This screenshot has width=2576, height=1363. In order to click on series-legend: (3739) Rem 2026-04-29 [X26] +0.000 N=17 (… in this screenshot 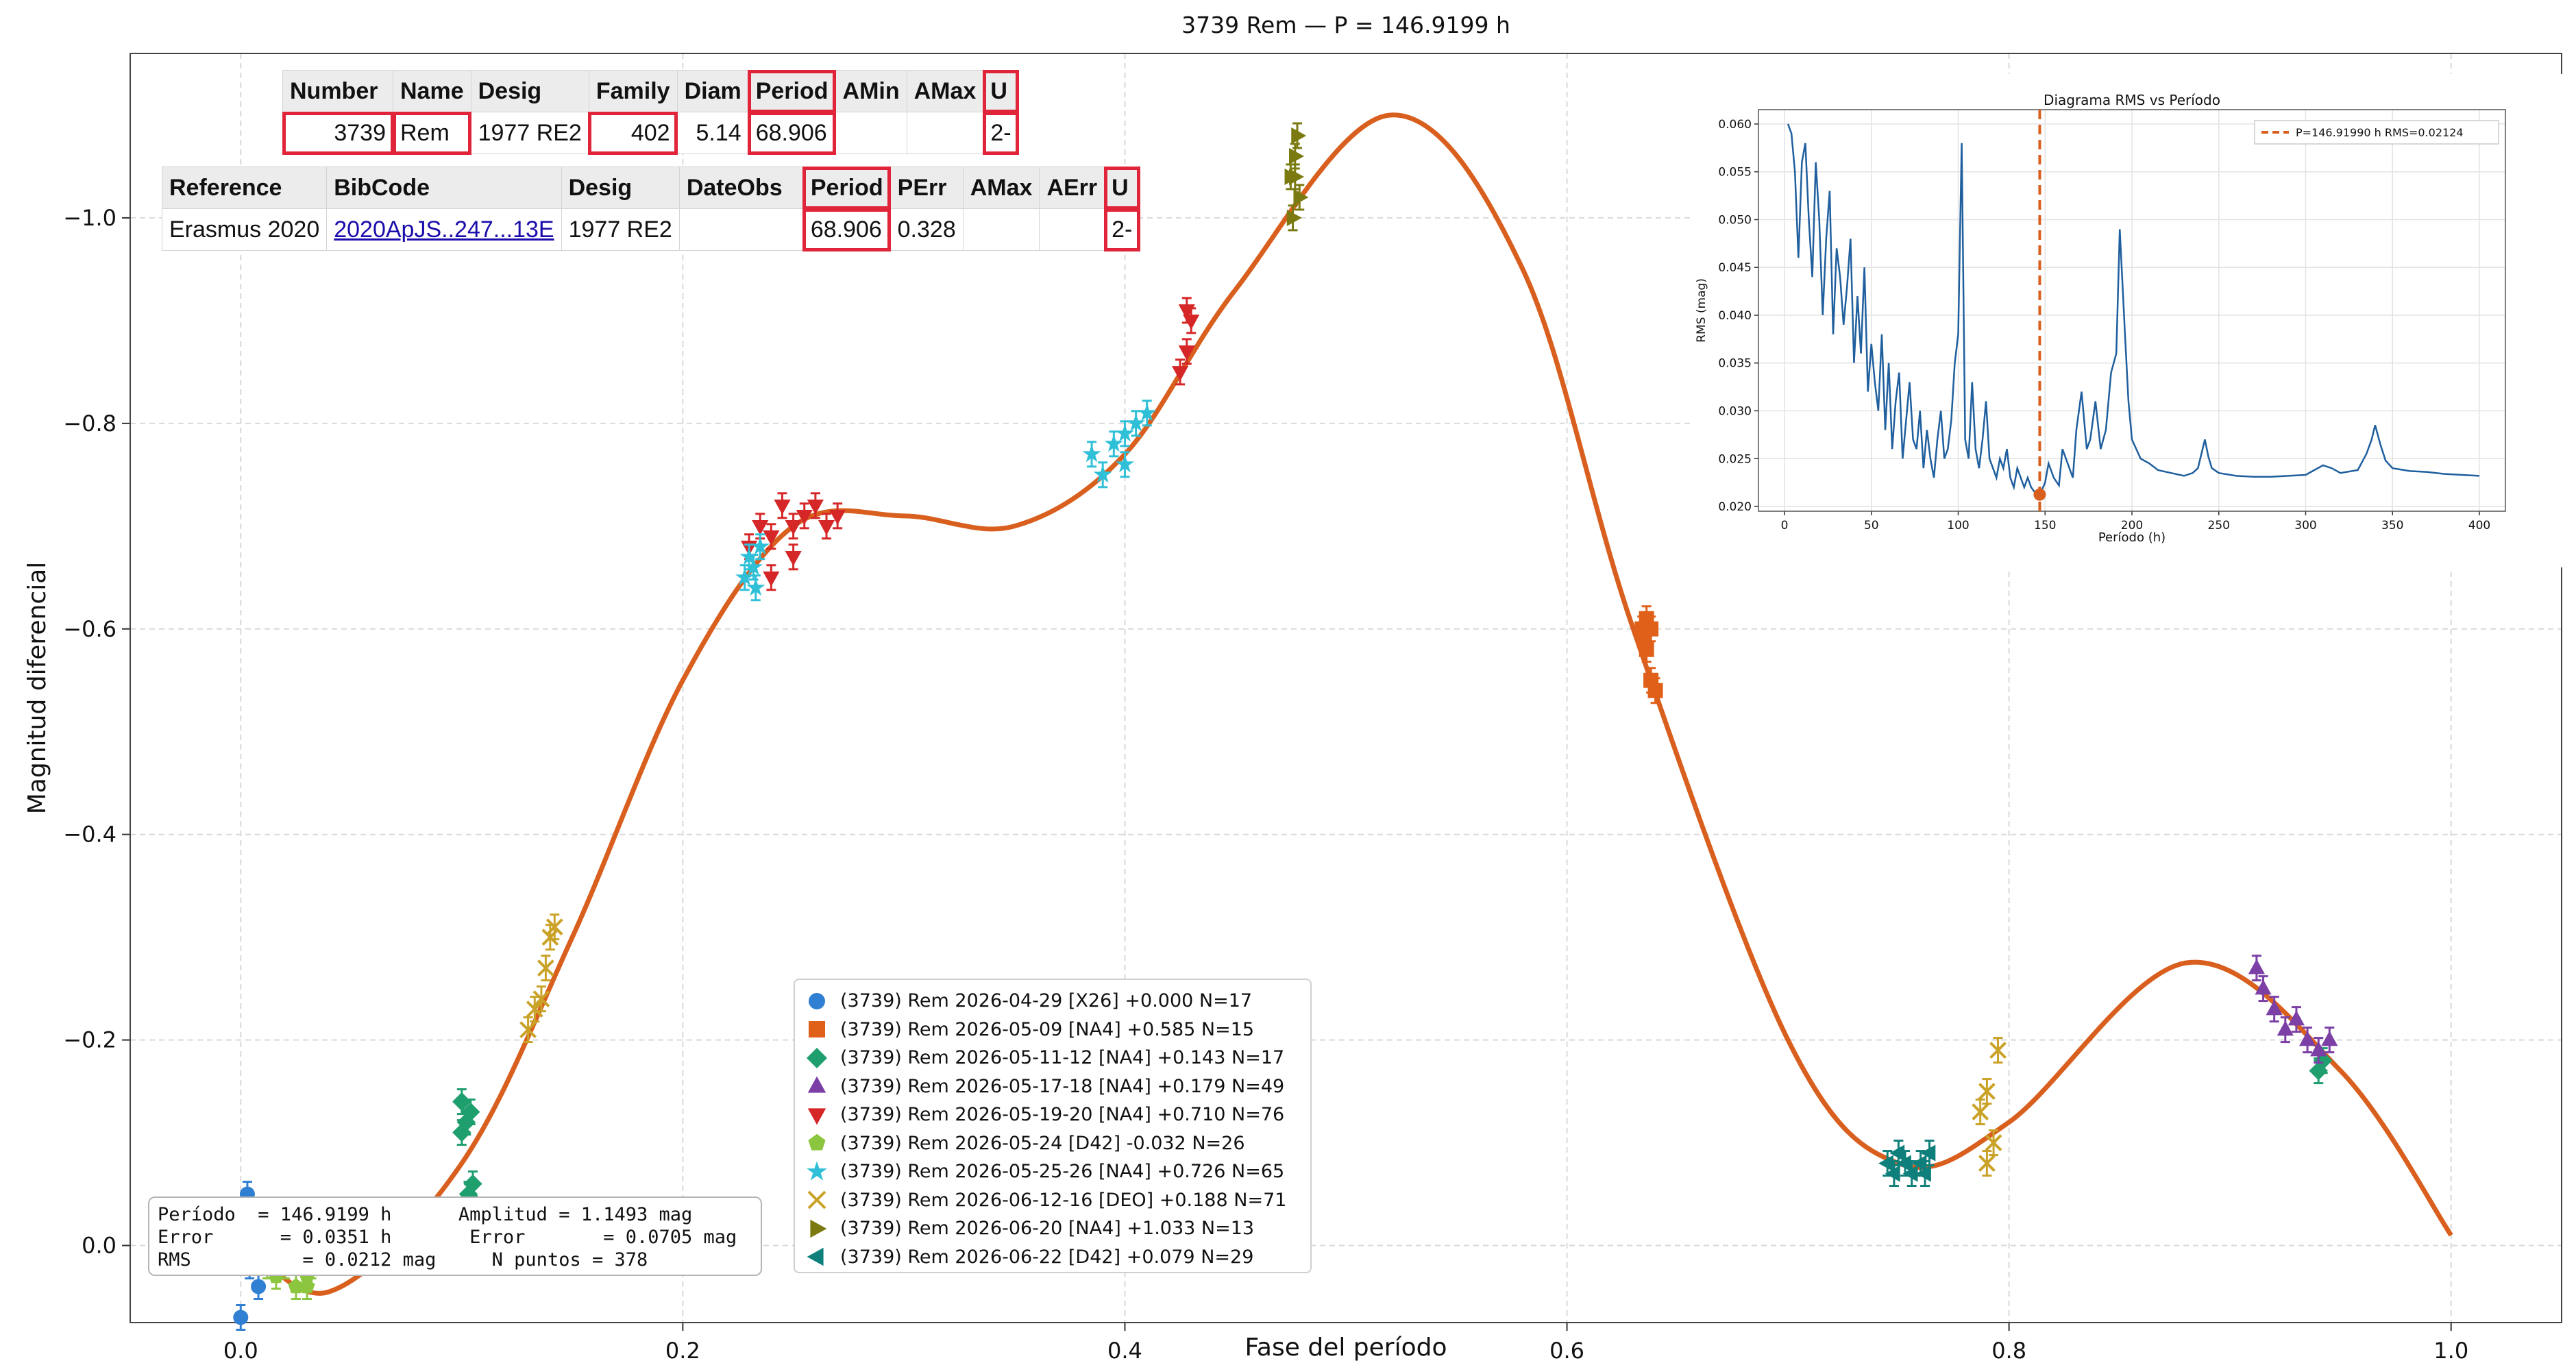, I will do `click(1053, 1126)`.